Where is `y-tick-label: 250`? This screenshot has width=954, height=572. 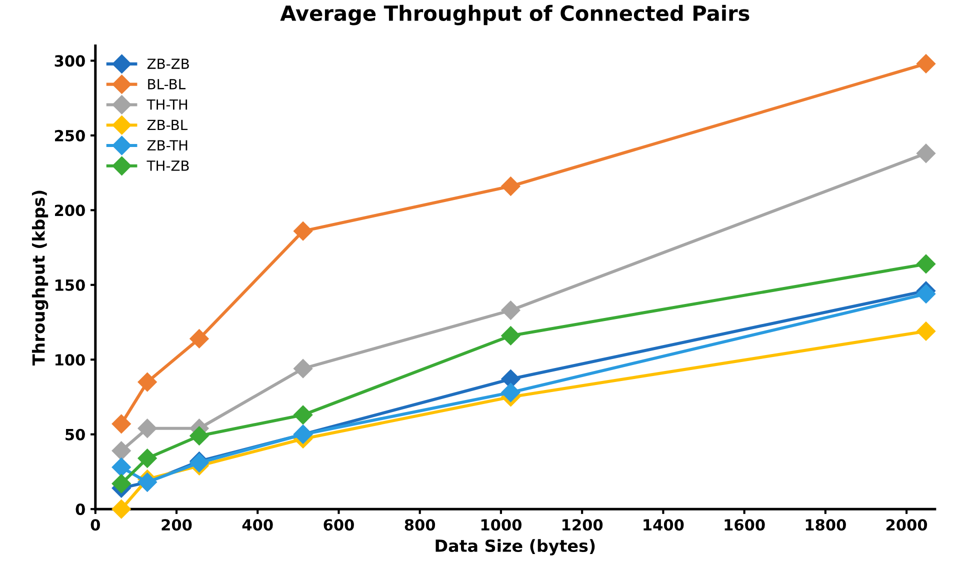 y-tick-label: 250 is located at coordinates (69, 136).